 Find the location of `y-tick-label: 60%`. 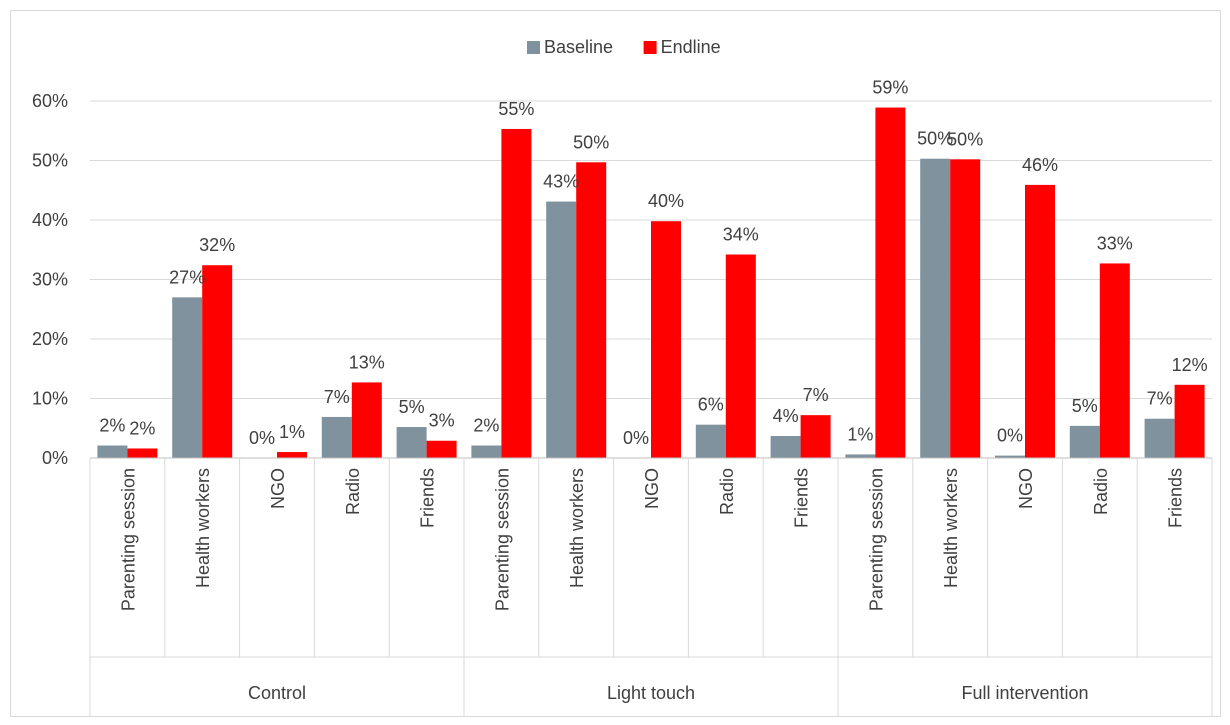

y-tick-label: 60% is located at coordinates (50, 101).